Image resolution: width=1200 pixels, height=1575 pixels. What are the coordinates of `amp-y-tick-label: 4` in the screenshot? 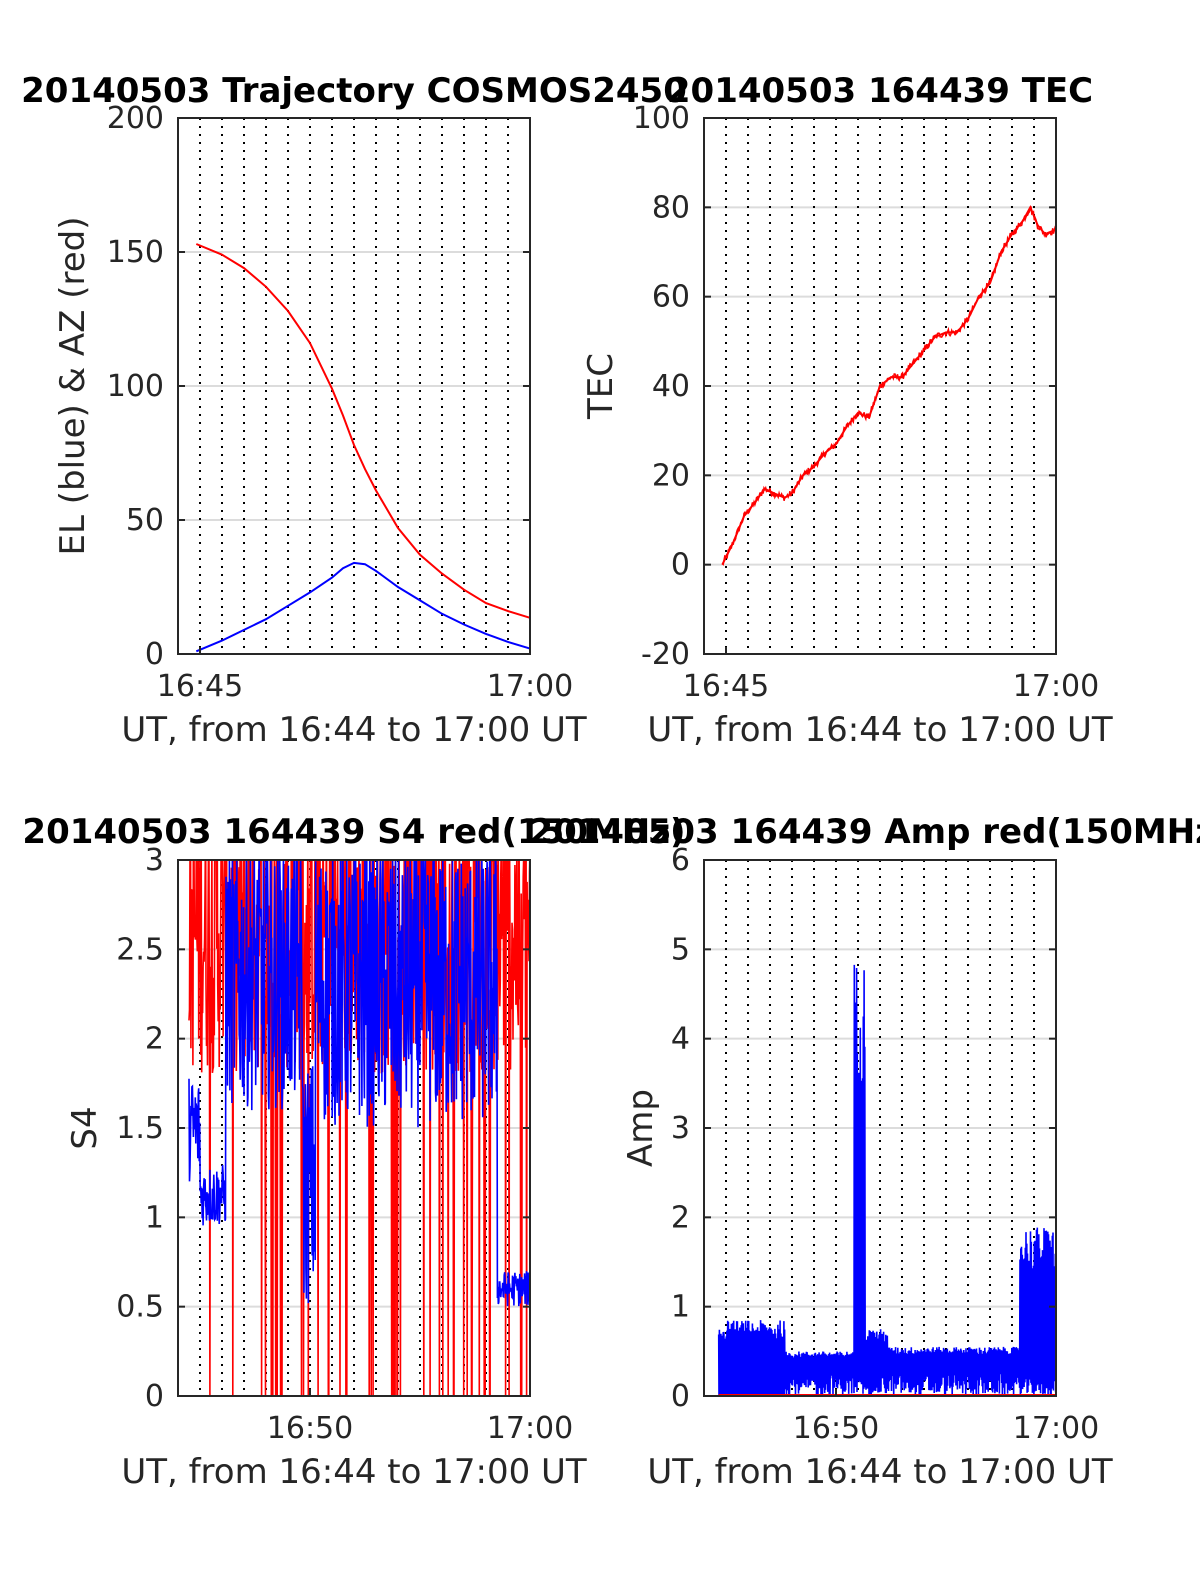 It's located at (680, 1039).